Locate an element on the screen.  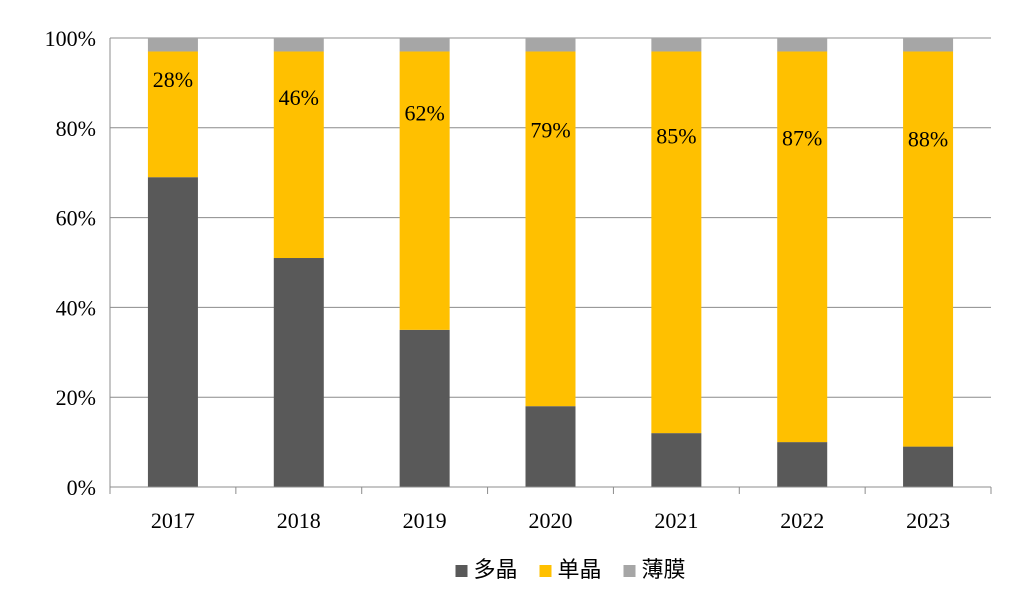
legend-item: 多晶 is located at coordinates (486, 570).